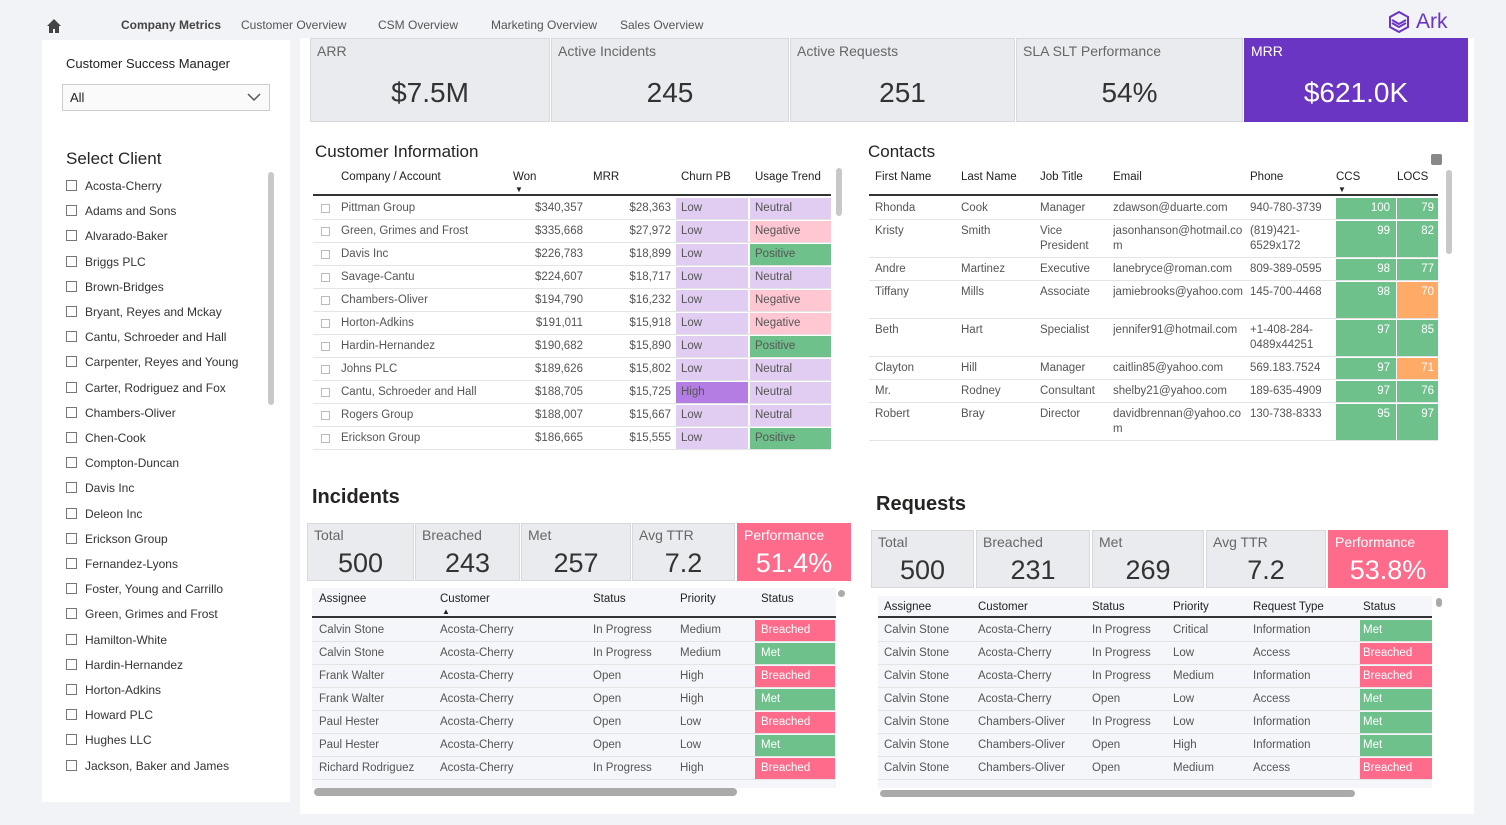  What do you see at coordinates (572, 278) in the screenshot?
I see `table-row: Savage-Cantu $224,607 $18,717 Low Neutral` at bounding box center [572, 278].